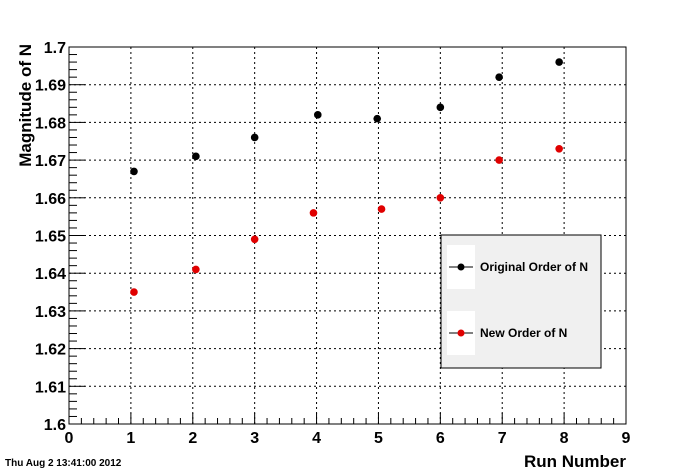 Image resolution: width=696 pixels, height=472 pixels. Describe the element at coordinates (50, 350) in the screenshot. I see `y-tick-label: 1.62` at that location.